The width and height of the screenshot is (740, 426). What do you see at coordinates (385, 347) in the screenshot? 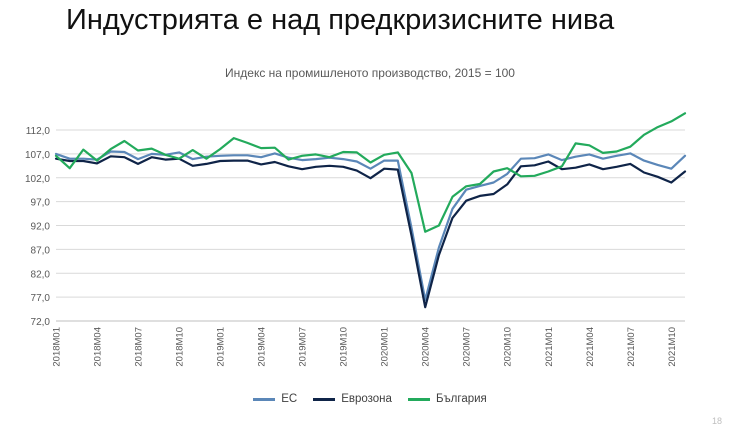
I see `x-tick-label: 2020M01` at bounding box center [385, 347].